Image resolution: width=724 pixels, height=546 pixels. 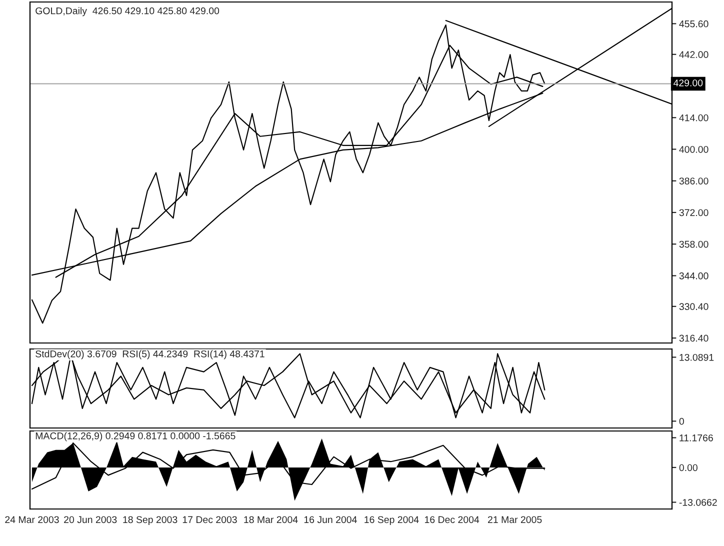 I want to click on y-tick-label: 11.1766, so click(x=696, y=438).